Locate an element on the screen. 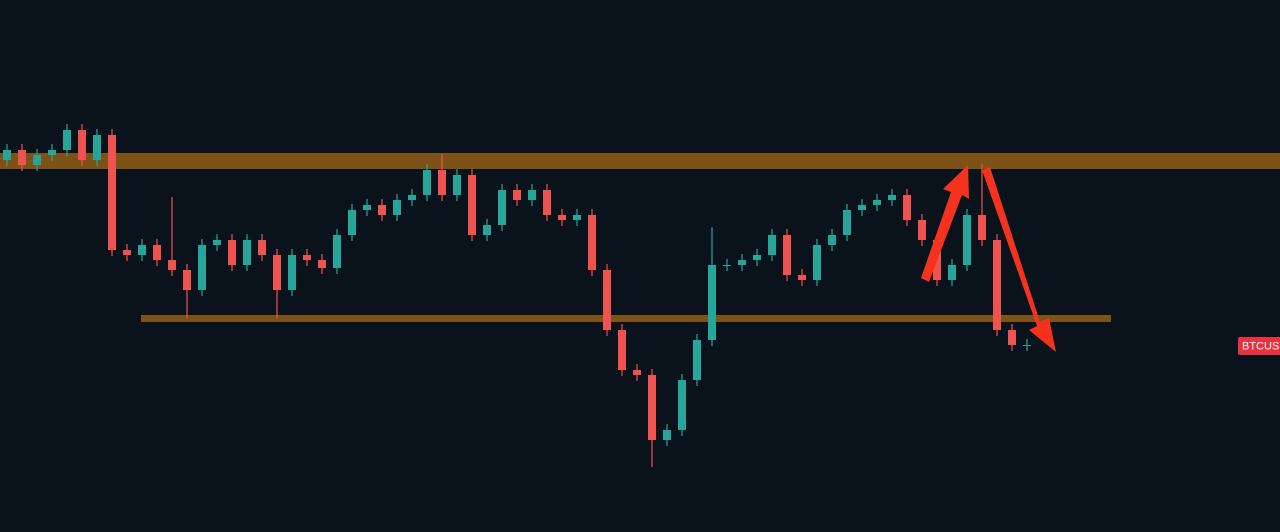  arrows is located at coordinates (988, 258).